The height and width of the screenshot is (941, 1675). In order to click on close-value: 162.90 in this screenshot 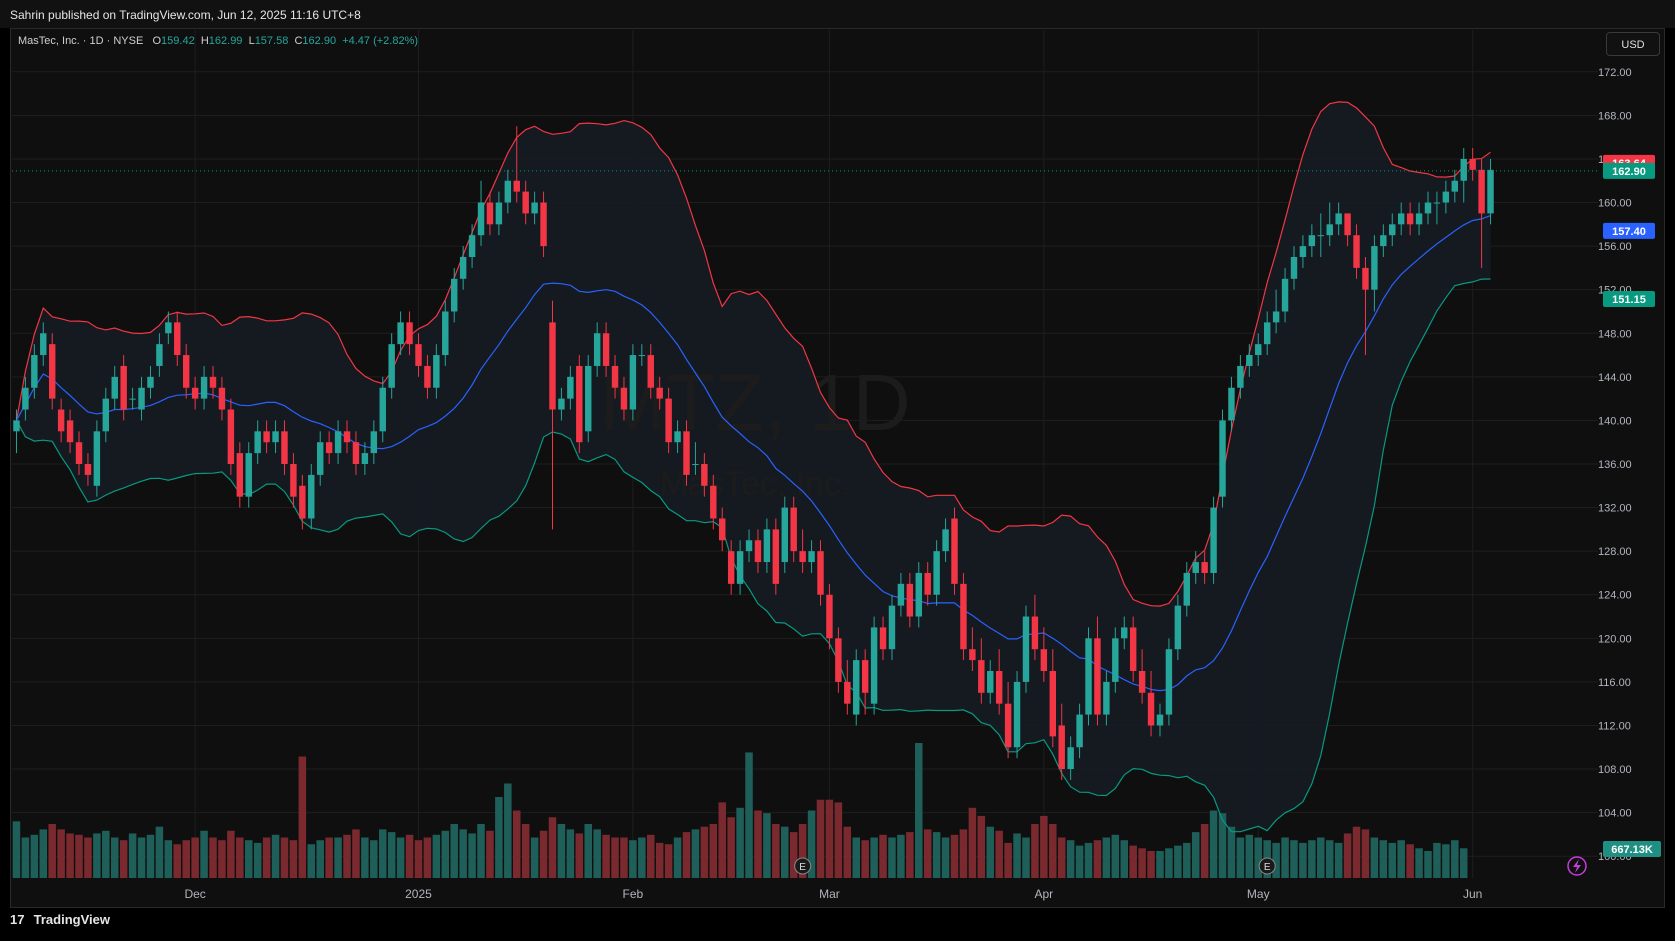, I will do `click(319, 41)`.